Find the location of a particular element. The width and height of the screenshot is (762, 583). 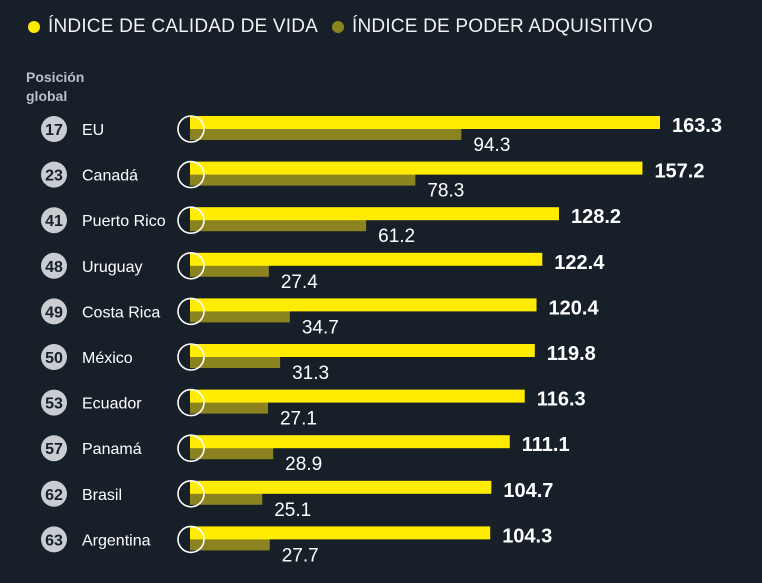

chart-row: 104.7 25.1 62 Brasil is located at coordinates (297, 500).